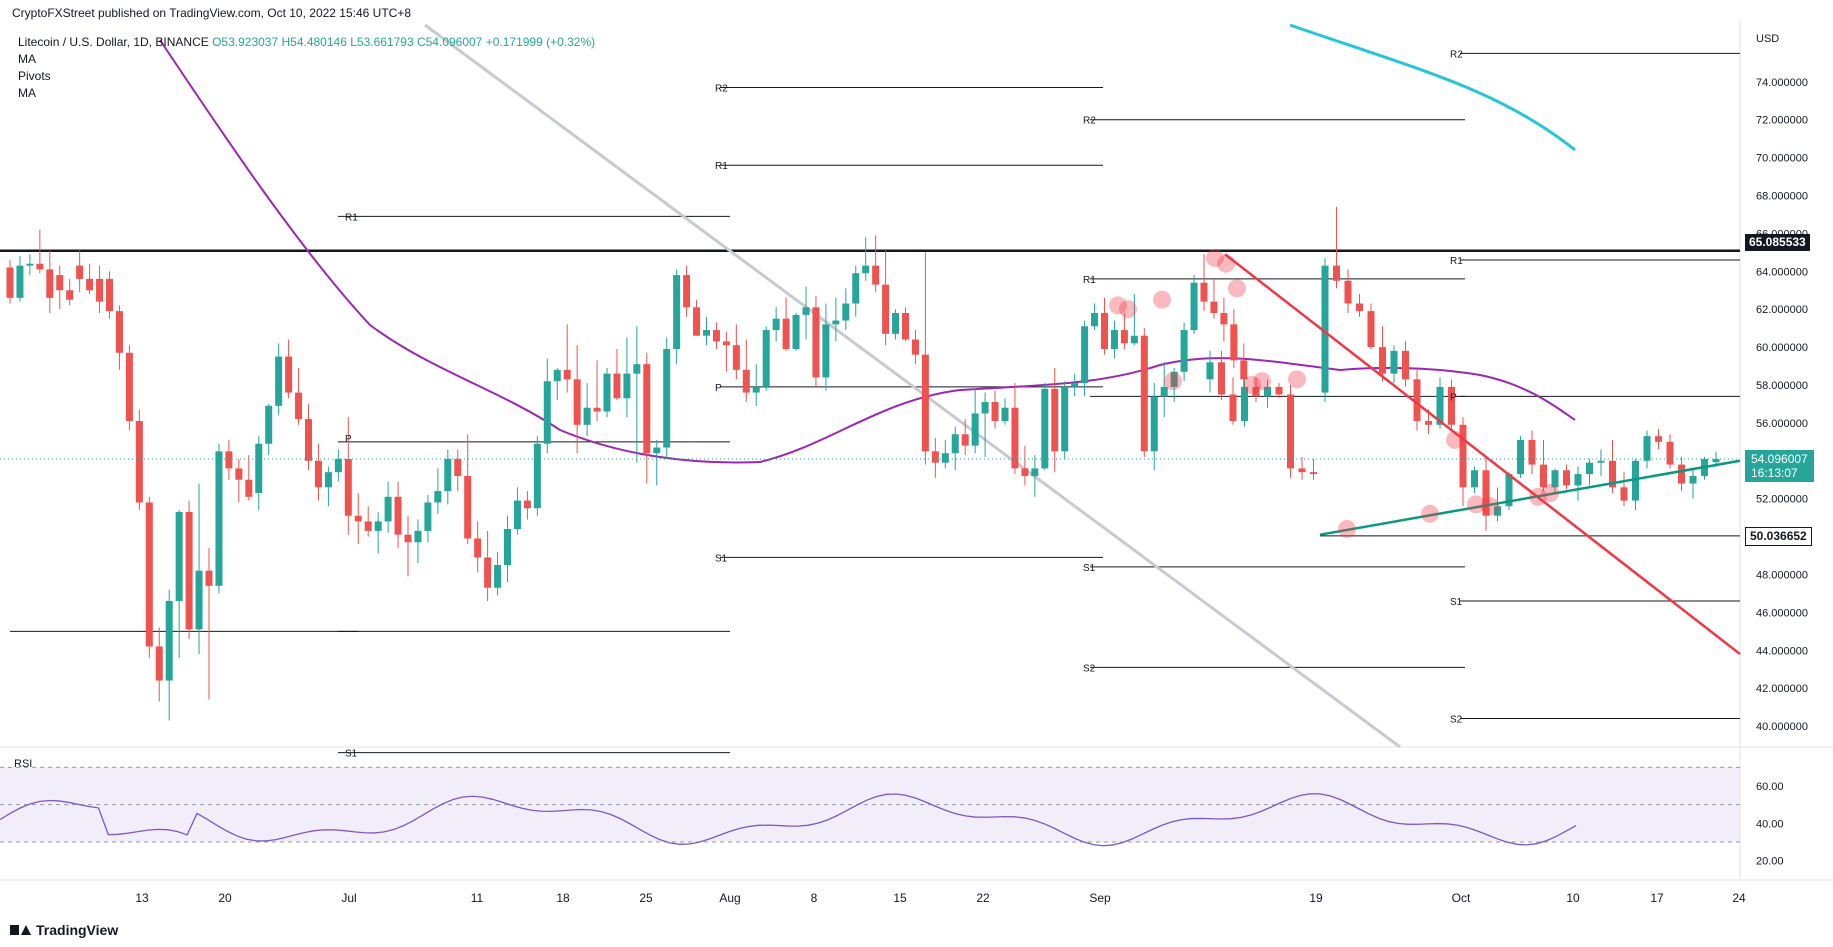 This screenshot has height=947, width=1833. What do you see at coordinates (1782, 83) in the screenshot?
I see `price-tick-0: 74.000000` at bounding box center [1782, 83].